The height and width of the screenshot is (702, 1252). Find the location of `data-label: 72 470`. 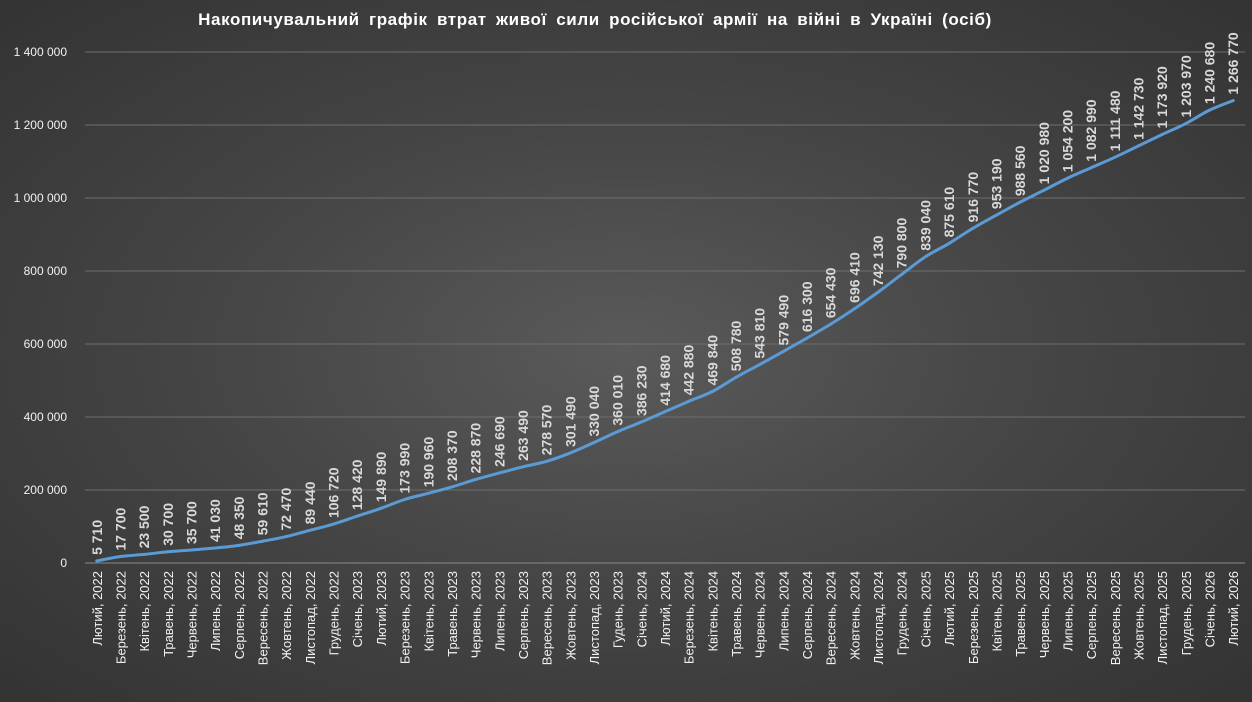

data-label: 72 470 is located at coordinates (286, 509).